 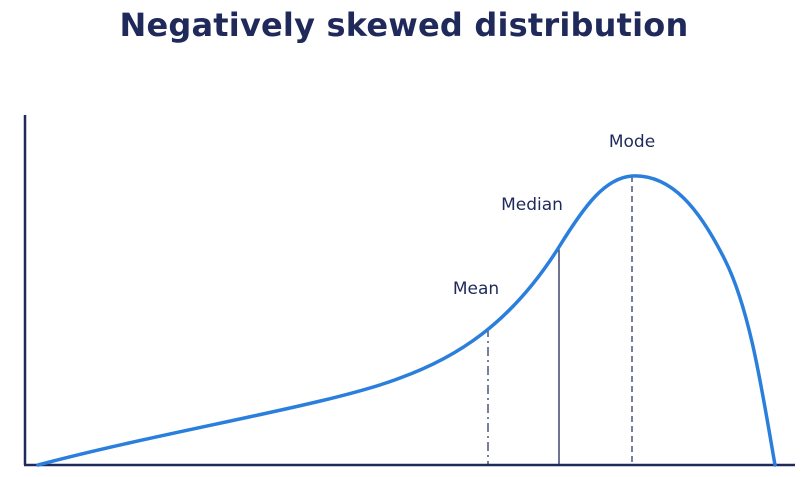 I want to click on mean-label: Mean, so click(x=476, y=289).